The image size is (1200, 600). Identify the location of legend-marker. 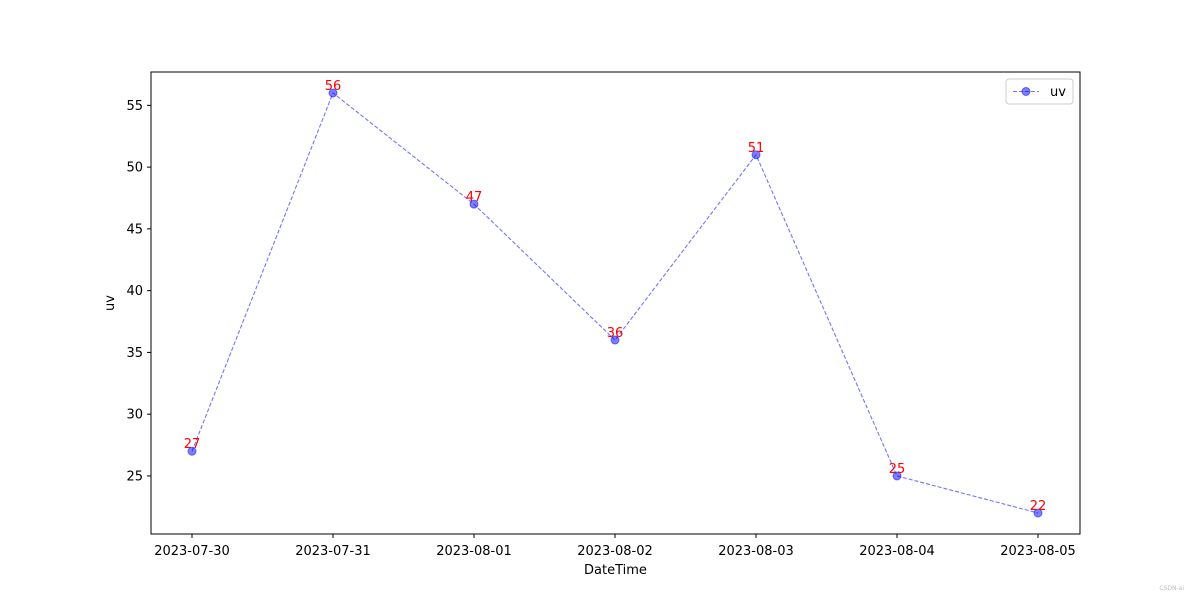
(1026, 91).